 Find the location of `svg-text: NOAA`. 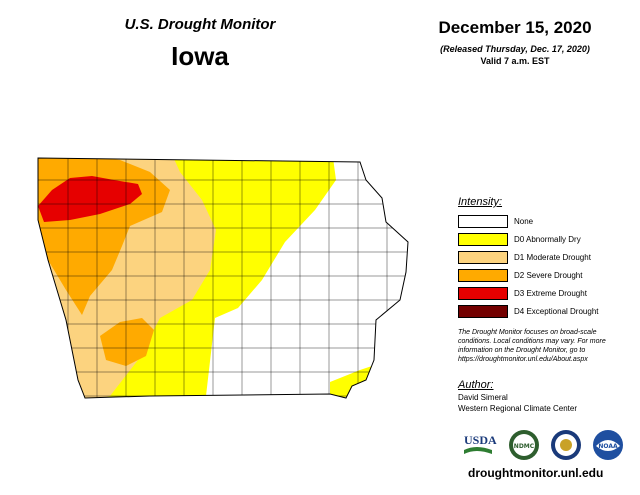

svg-text: NOAA is located at coordinates (608, 446).